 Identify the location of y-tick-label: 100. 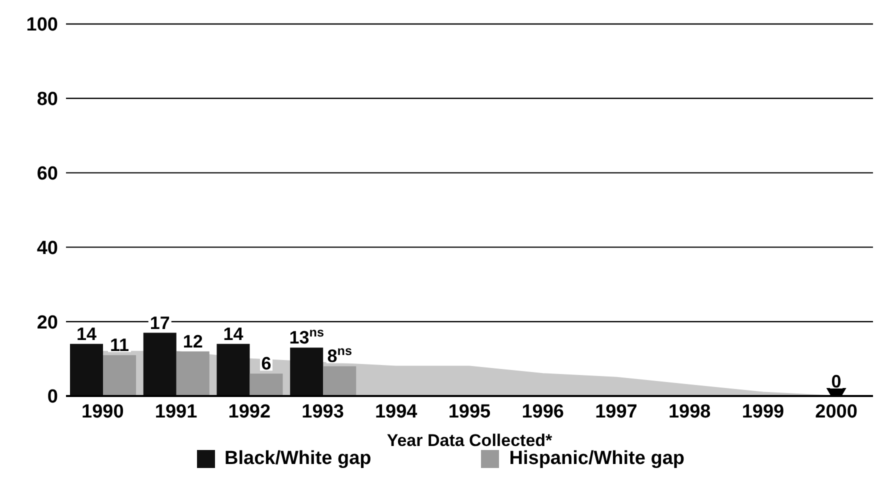
(42, 25).